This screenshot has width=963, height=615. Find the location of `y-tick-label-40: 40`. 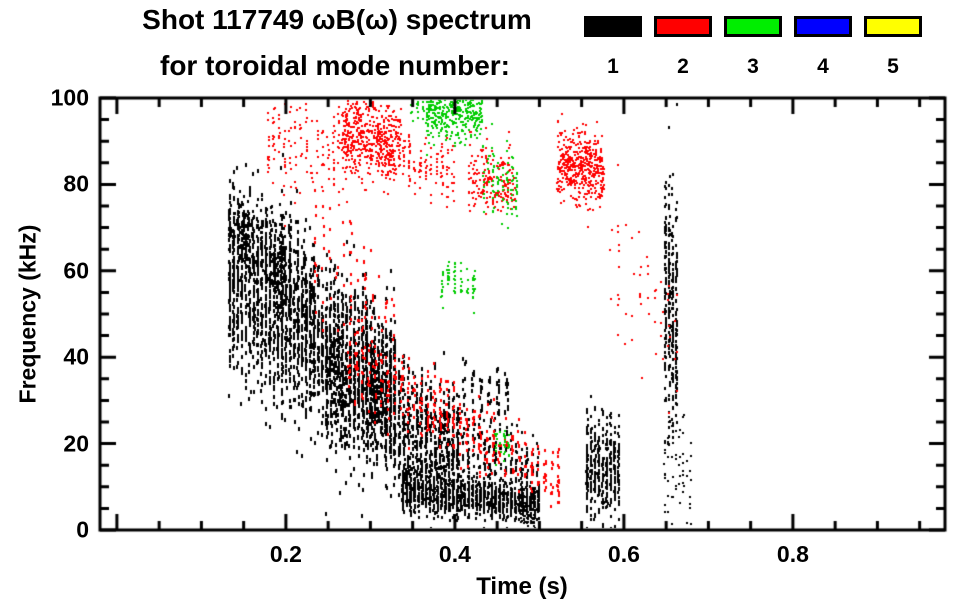

y-tick-label-40: 40 is located at coordinates (76, 356).